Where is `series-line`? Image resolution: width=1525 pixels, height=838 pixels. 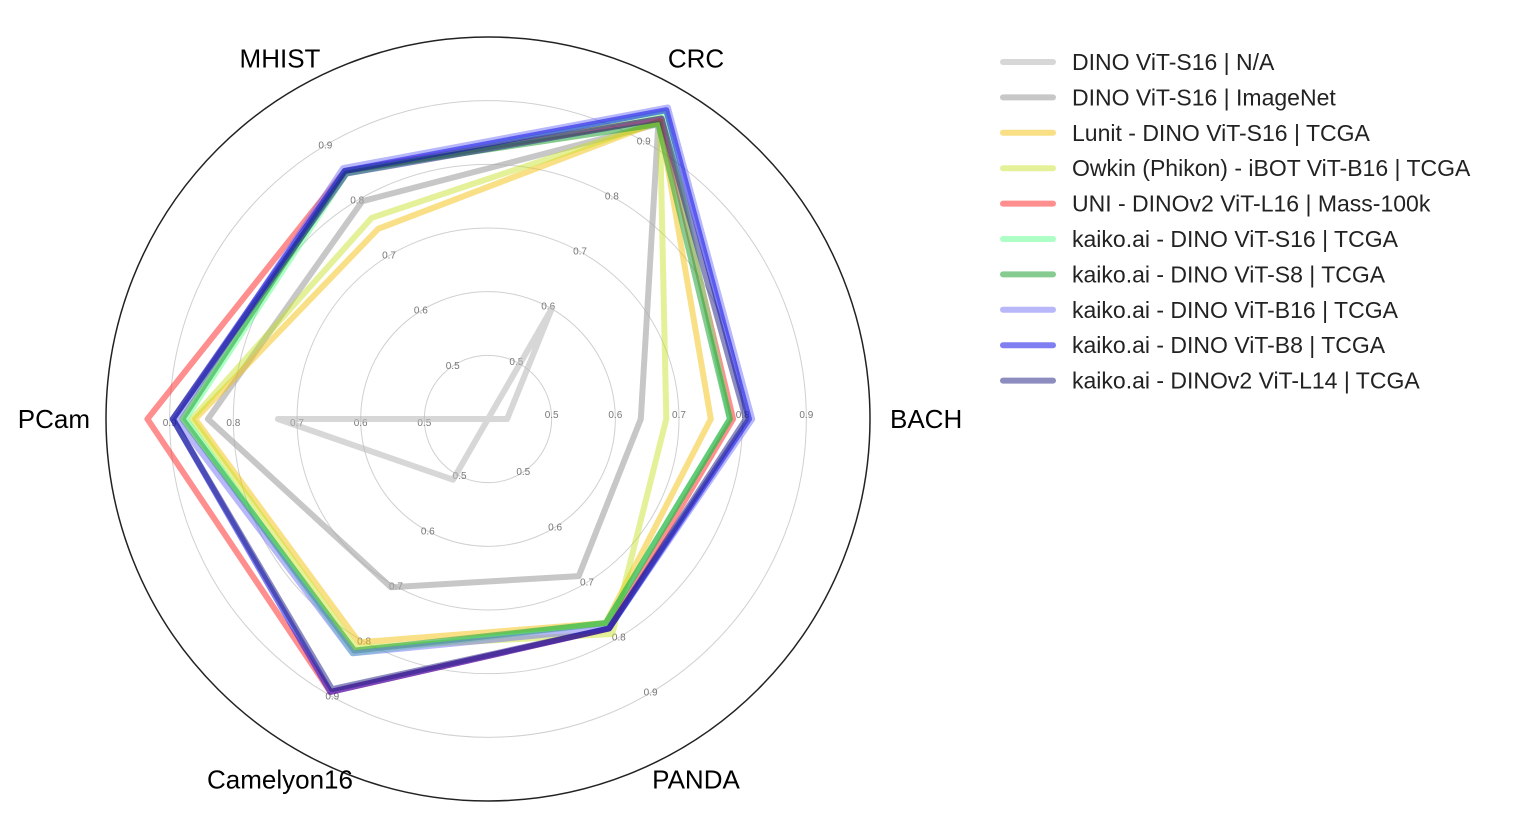 series-line is located at coordinates (414, 394).